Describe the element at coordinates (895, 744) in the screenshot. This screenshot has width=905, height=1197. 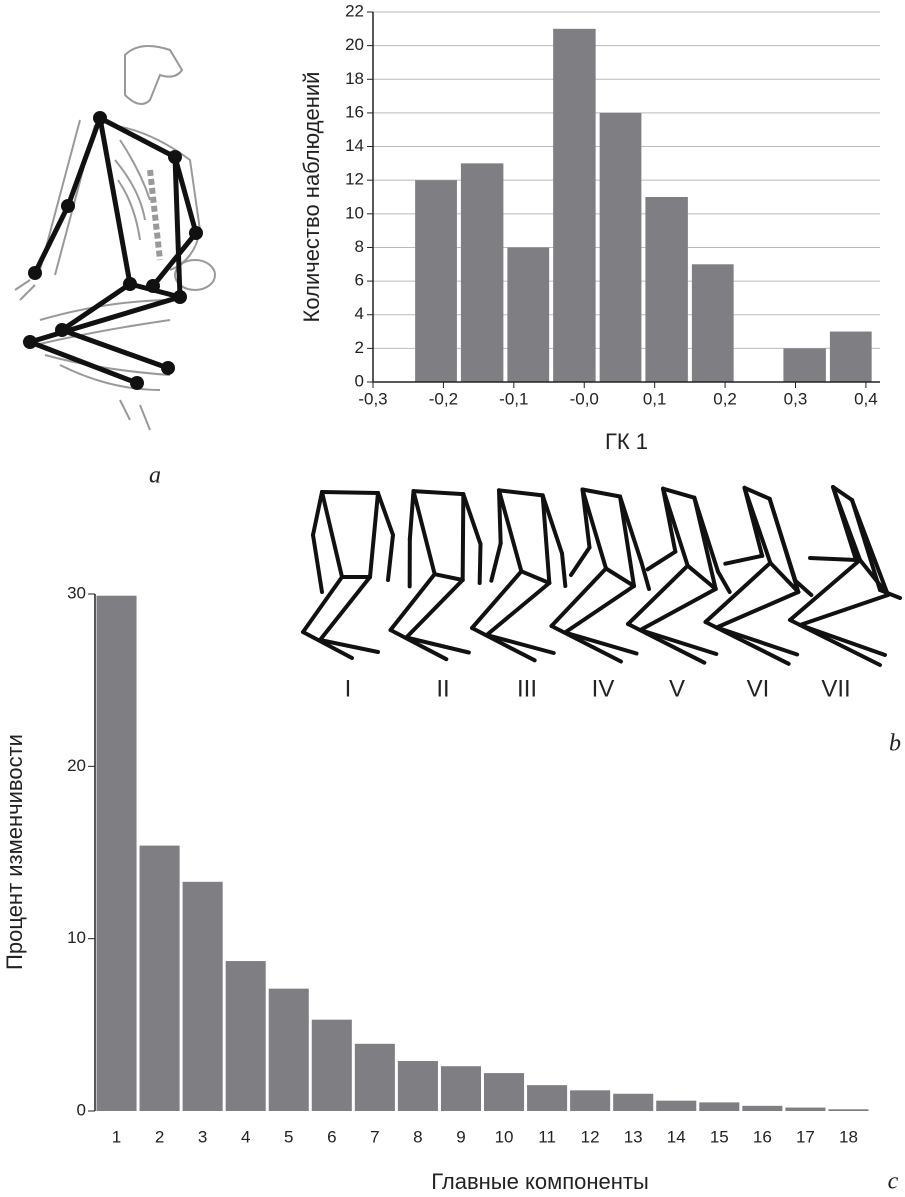
I see `panel-label: b` at that location.